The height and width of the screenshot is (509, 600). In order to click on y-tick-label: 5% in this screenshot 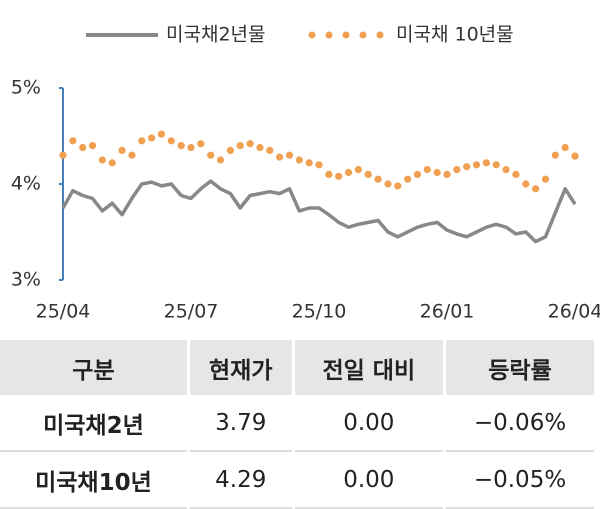, I will do `click(26, 88)`.